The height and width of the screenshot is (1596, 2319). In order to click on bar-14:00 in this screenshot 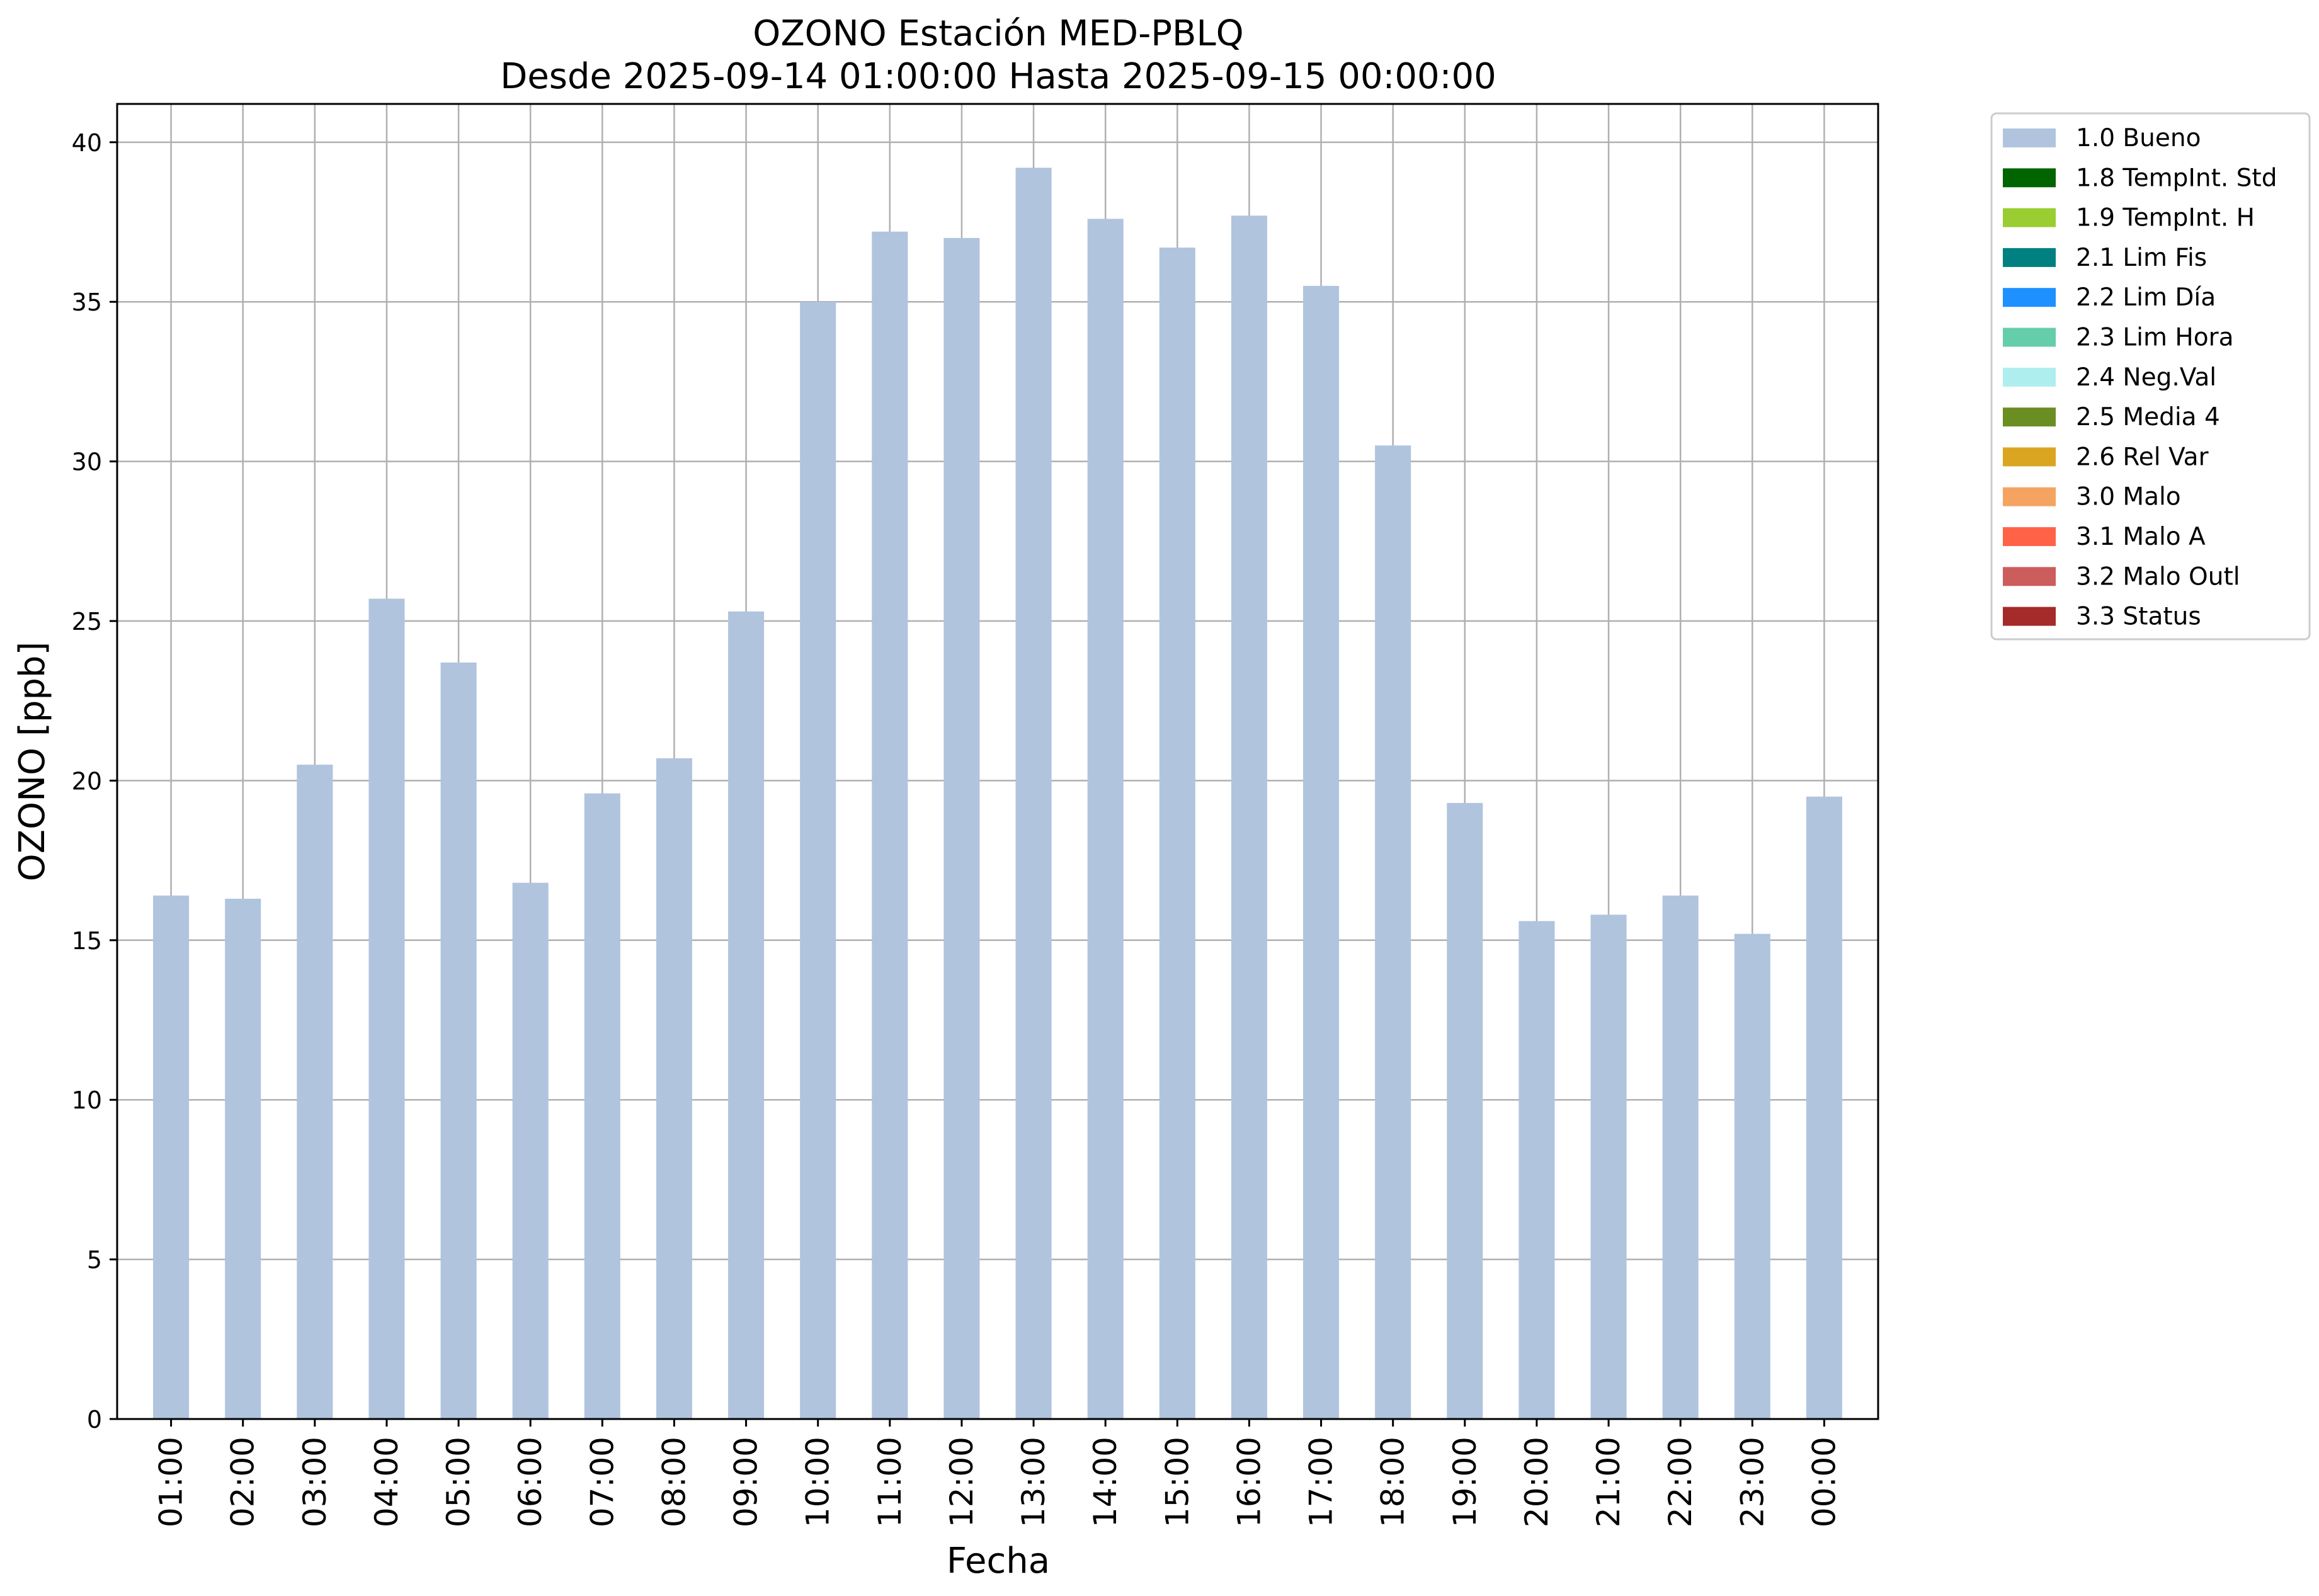, I will do `click(1105, 819)`.